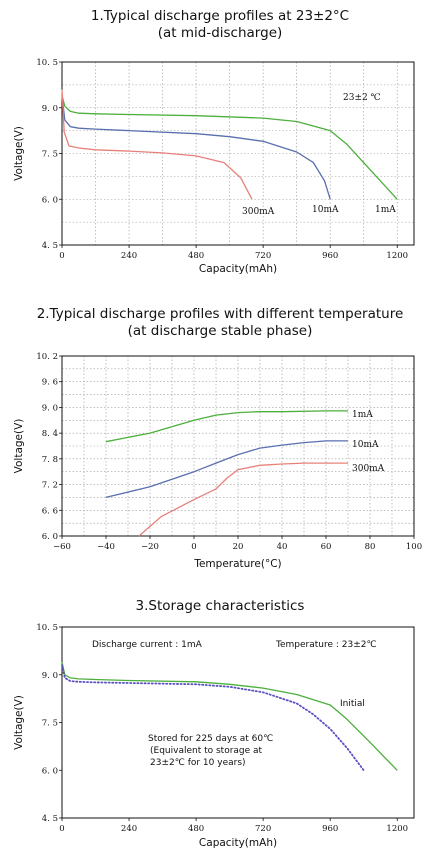 The height and width of the screenshot is (862, 440). What do you see at coordinates (220, 606) in the screenshot?
I see `chart3-title: 3.Storage characteristics` at bounding box center [220, 606].